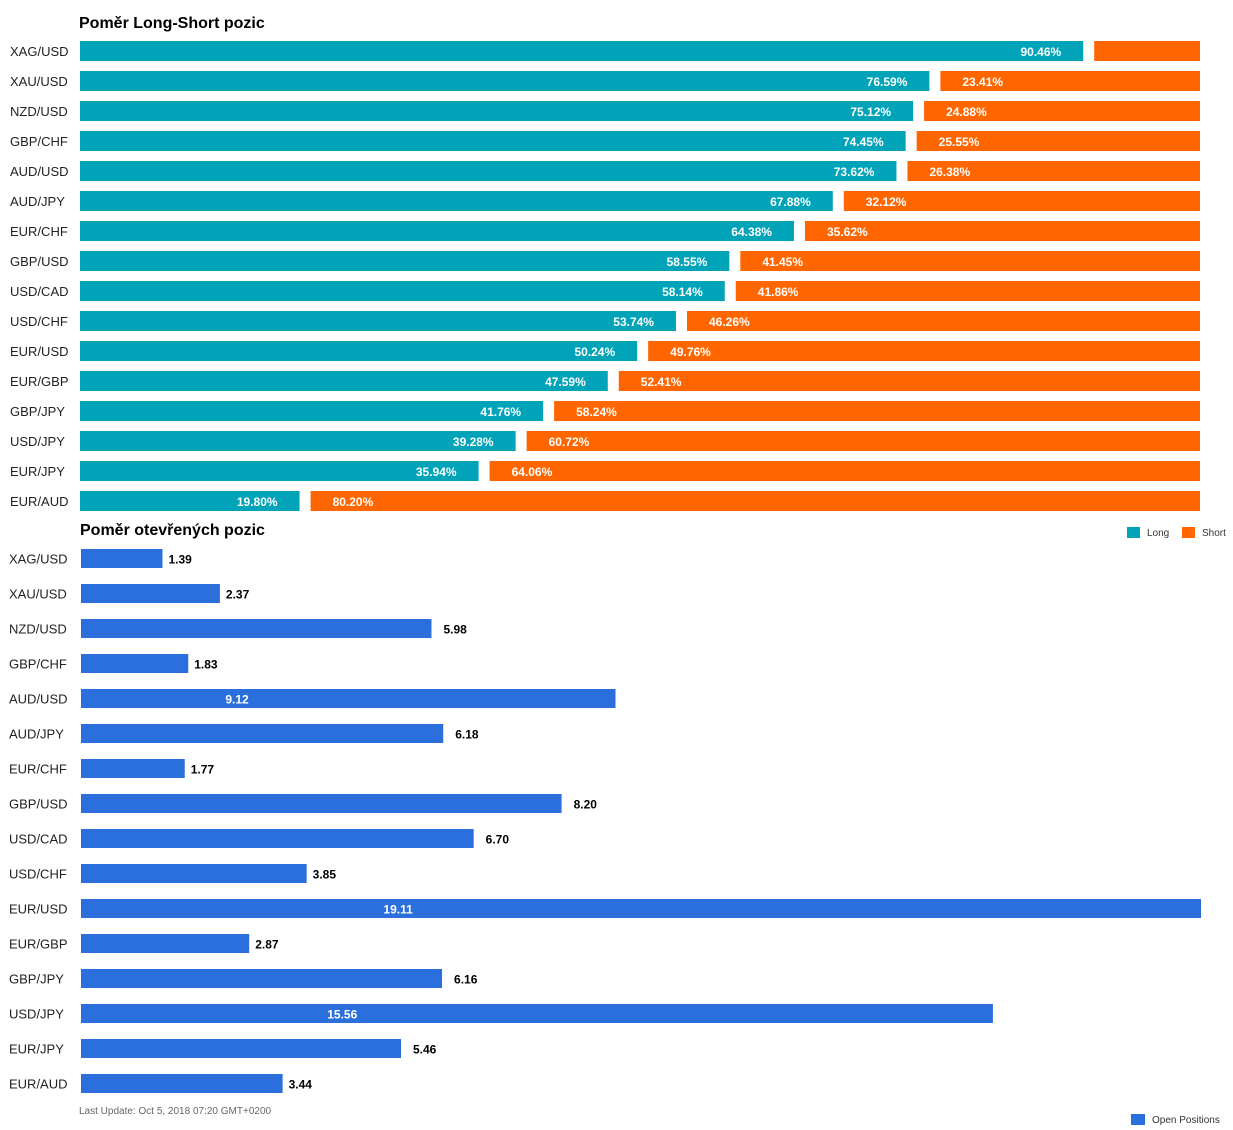 The width and height of the screenshot is (1233, 1130). What do you see at coordinates (966, 112) in the screenshot?
I see `short-value-label: 24.88%` at bounding box center [966, 112].